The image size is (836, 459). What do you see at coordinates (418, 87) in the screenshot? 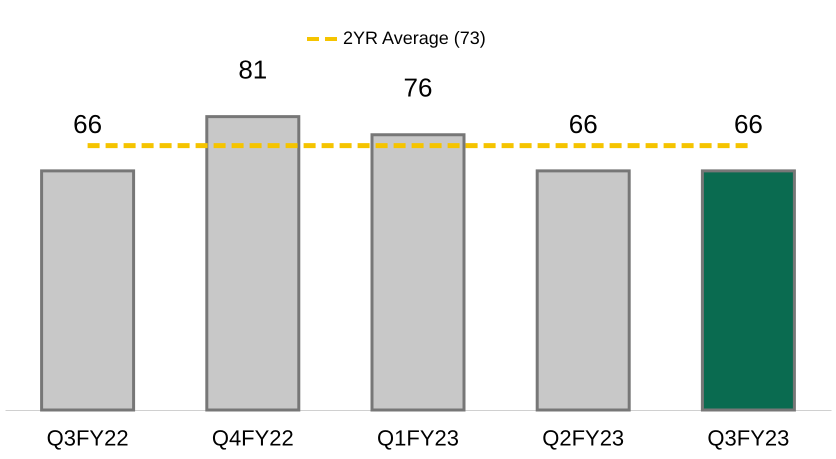
I see `data-label: 76` at bounding box center [418, 87].